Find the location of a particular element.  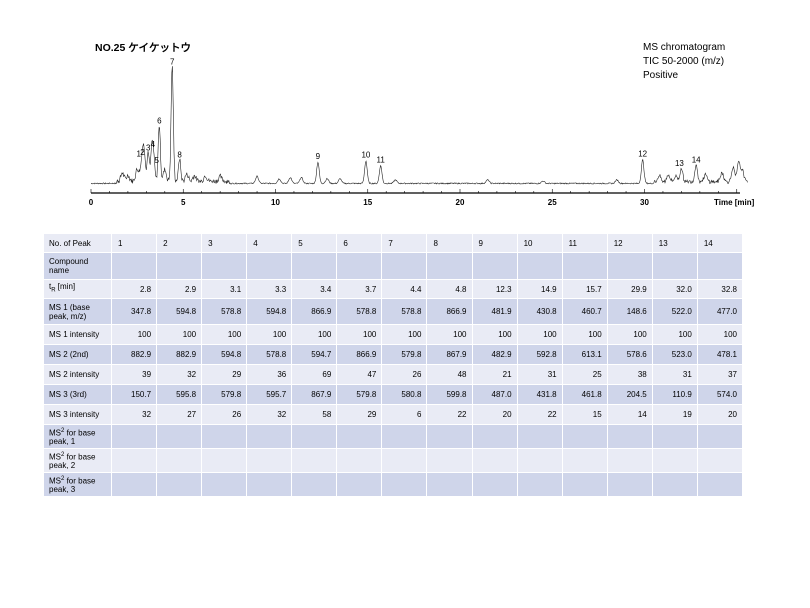

table-cell: 523.0 is located at coordinates (674, 354).